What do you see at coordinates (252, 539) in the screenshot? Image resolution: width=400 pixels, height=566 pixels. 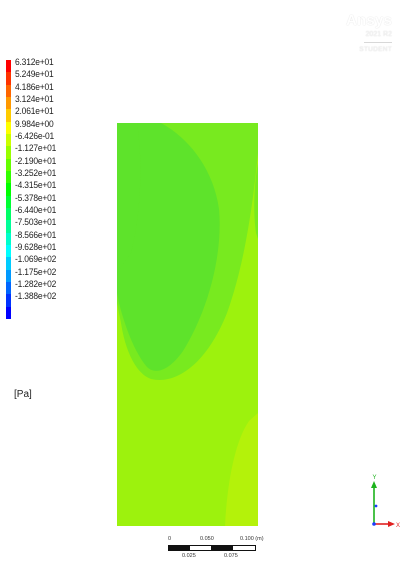 I see `scale-label: 0.100 (m)` at bounding box center [252, 539].